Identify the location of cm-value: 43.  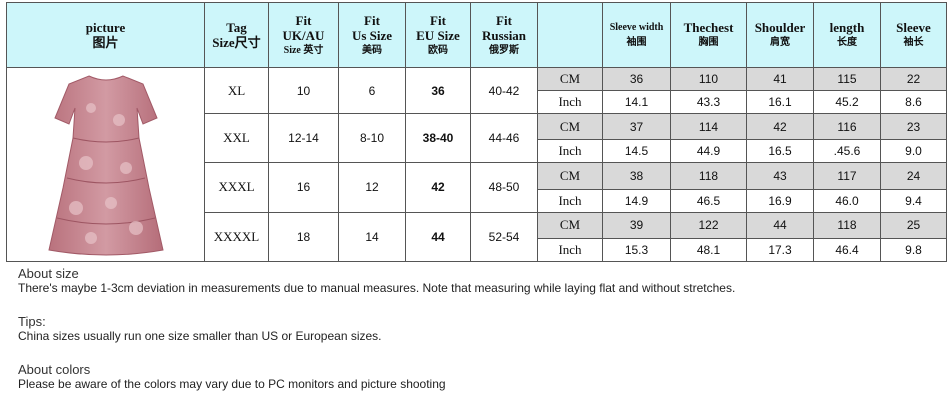
(780, 176).